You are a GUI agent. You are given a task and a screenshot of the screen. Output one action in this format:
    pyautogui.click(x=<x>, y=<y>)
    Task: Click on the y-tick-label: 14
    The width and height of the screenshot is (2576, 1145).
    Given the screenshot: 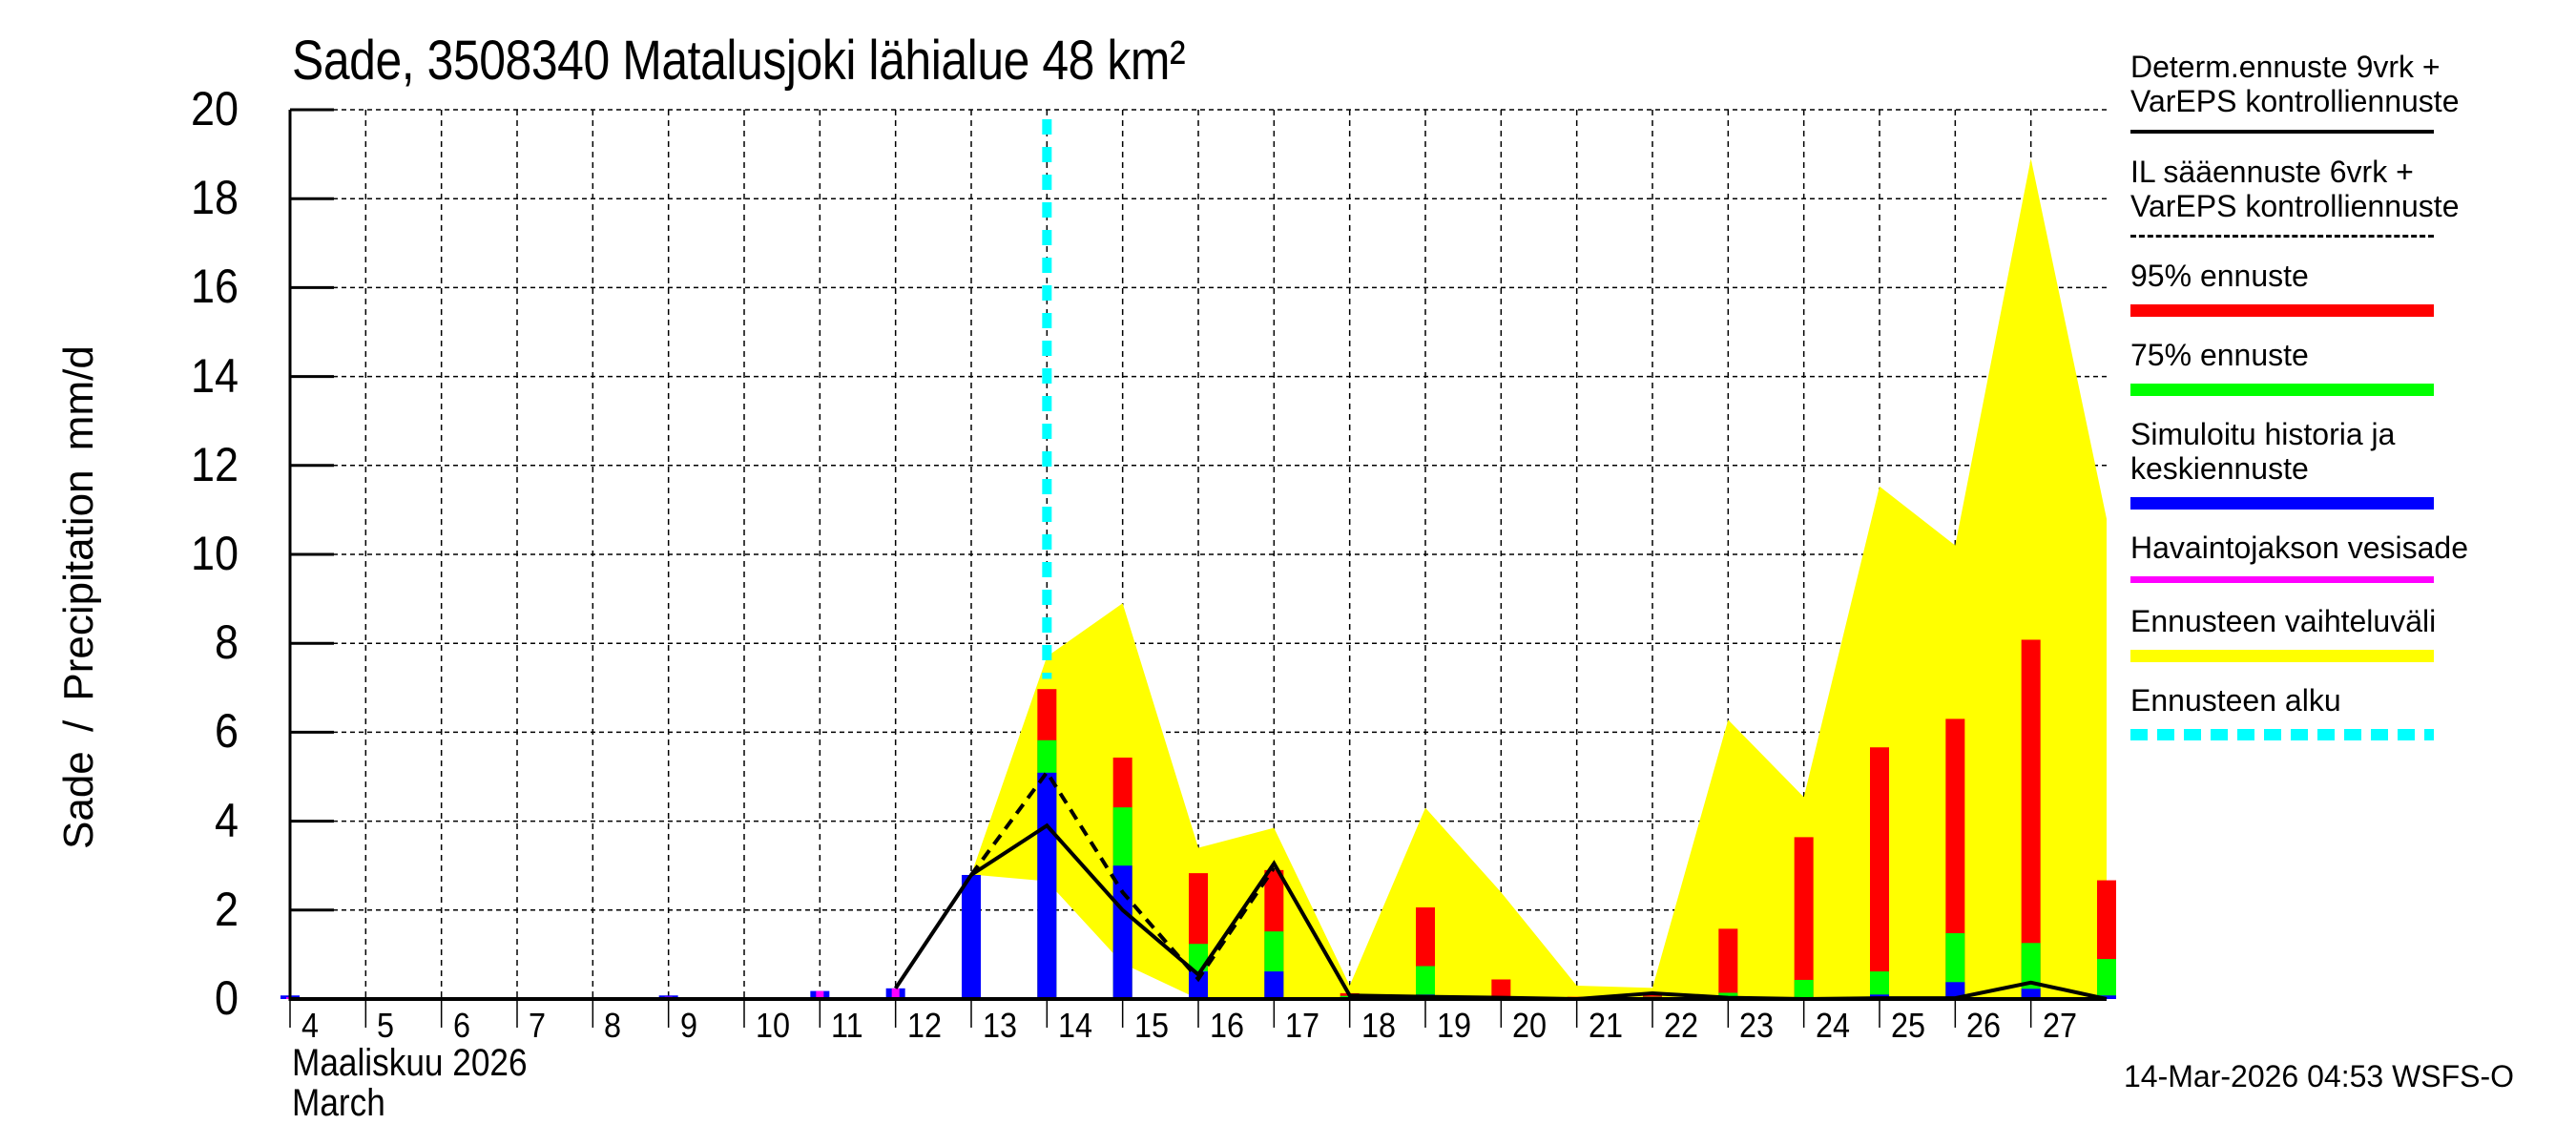 What is the action you would take?
    pyautogui.click(x=214, y=376)
    